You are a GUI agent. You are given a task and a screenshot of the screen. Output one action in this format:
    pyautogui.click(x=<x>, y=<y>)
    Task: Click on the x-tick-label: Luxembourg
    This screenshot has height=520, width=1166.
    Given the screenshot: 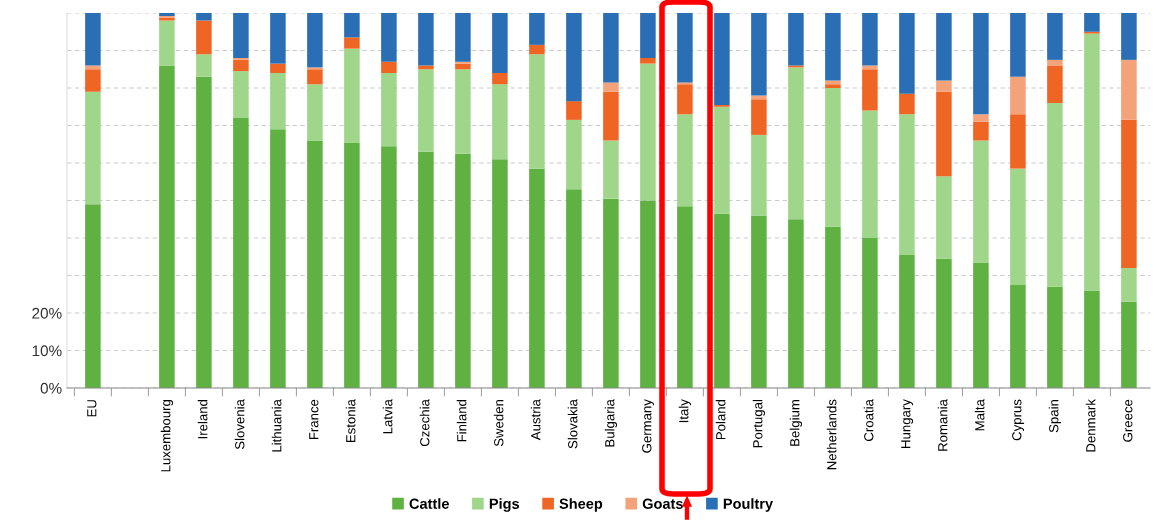 What is the action you would take?
    pyautogui.click(x=167, y=435)
    